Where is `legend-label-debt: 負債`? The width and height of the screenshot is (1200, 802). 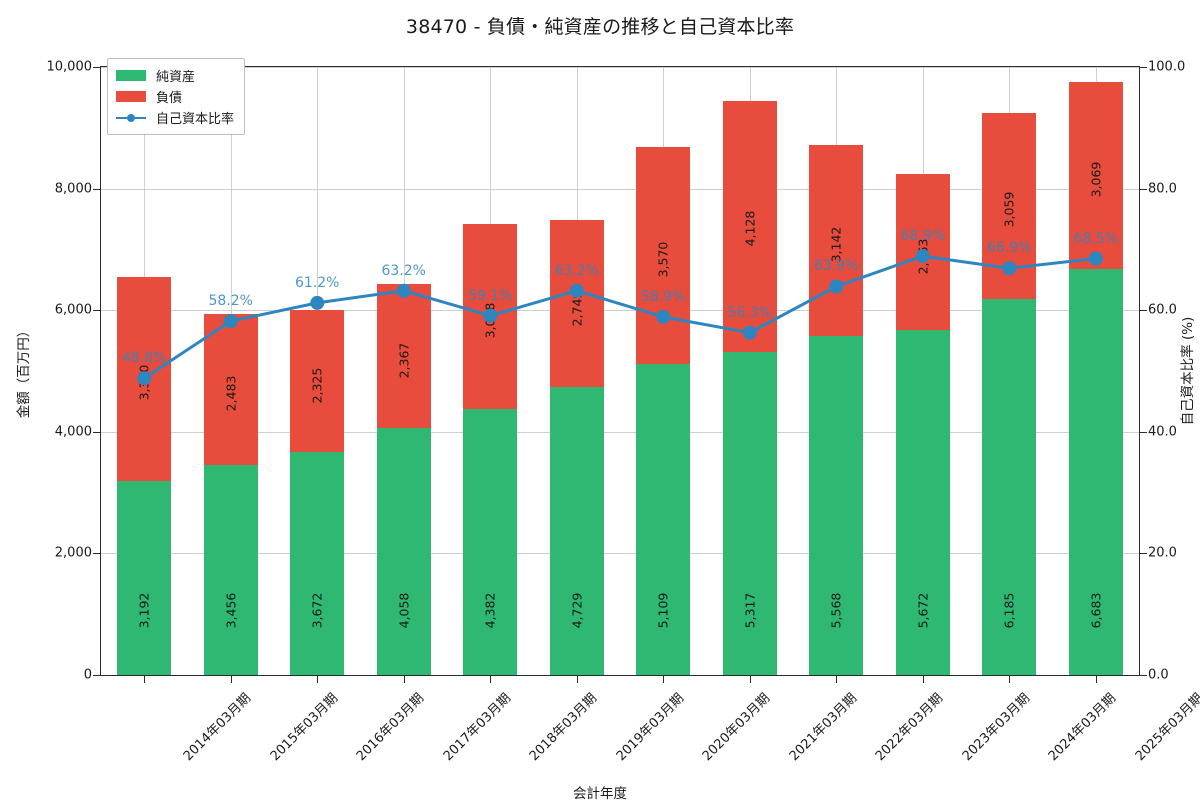
legend-label-debt: 負債 is located at coordinates (169, 98).